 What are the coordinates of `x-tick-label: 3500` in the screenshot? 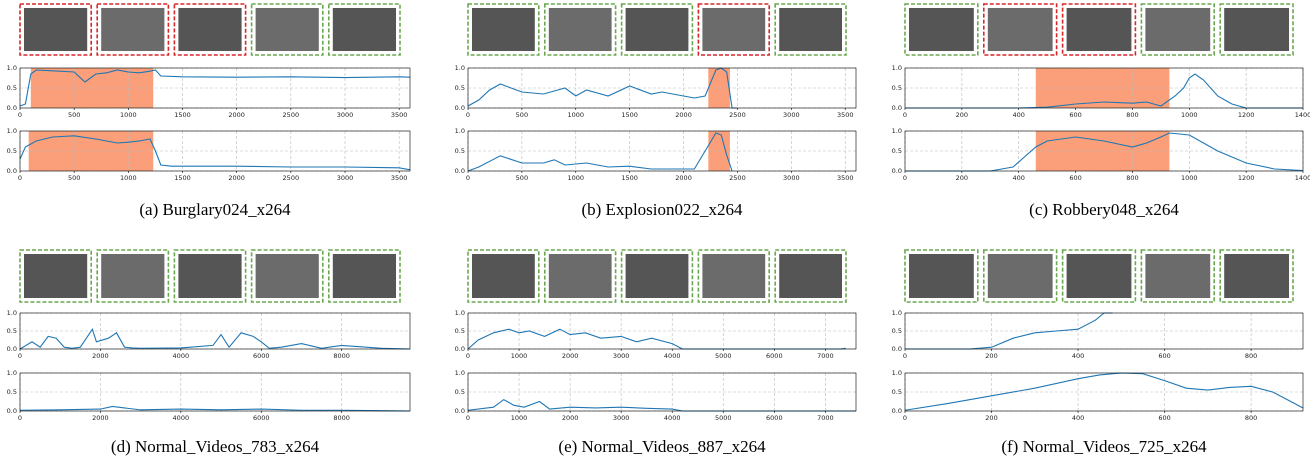 It's located at (399, 178).